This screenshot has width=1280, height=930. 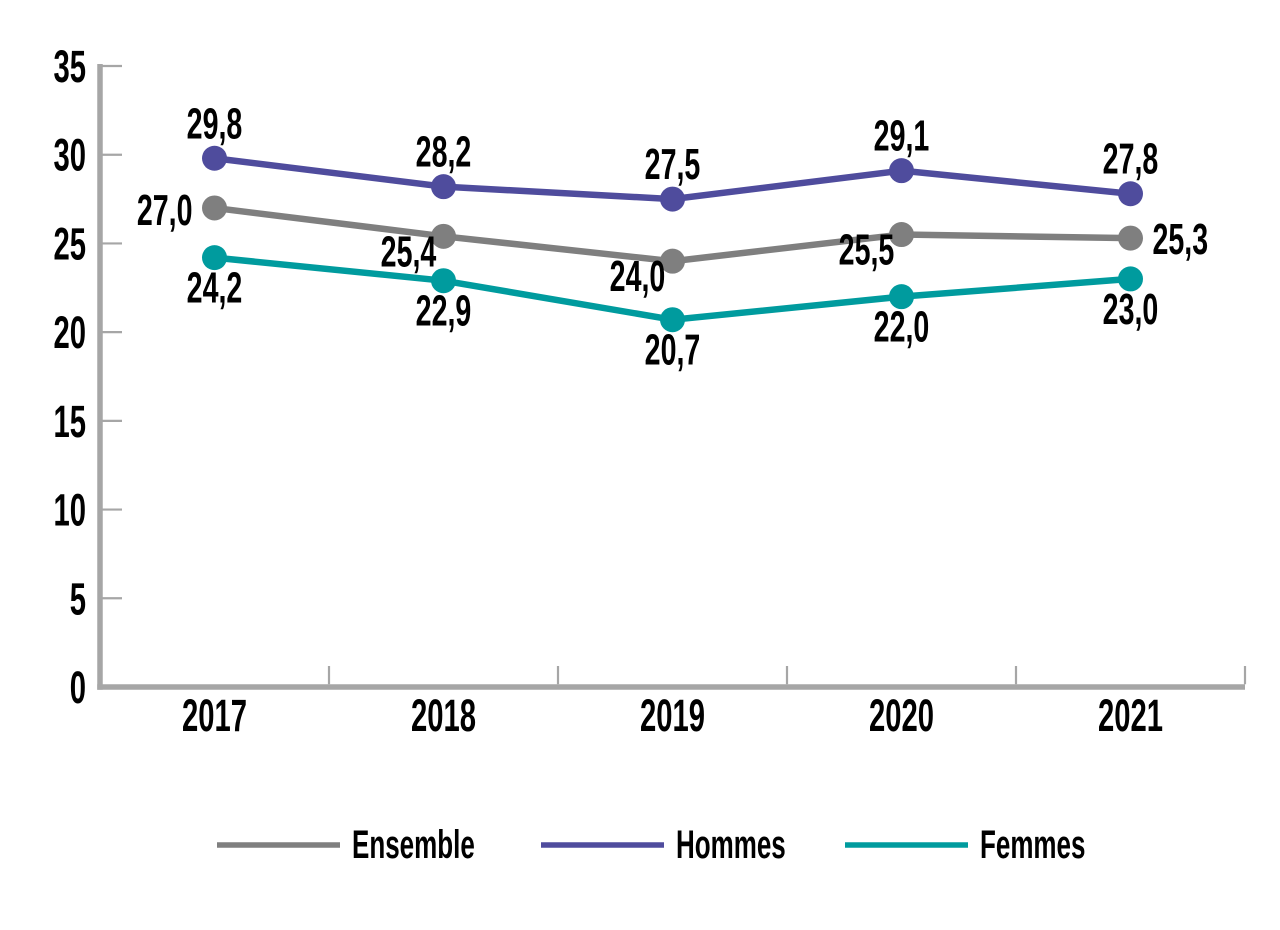 What do you see at coordinates (214, 258) in the screenshot?
I see `marker-femmes-2017` at bounding box center [214, 258].